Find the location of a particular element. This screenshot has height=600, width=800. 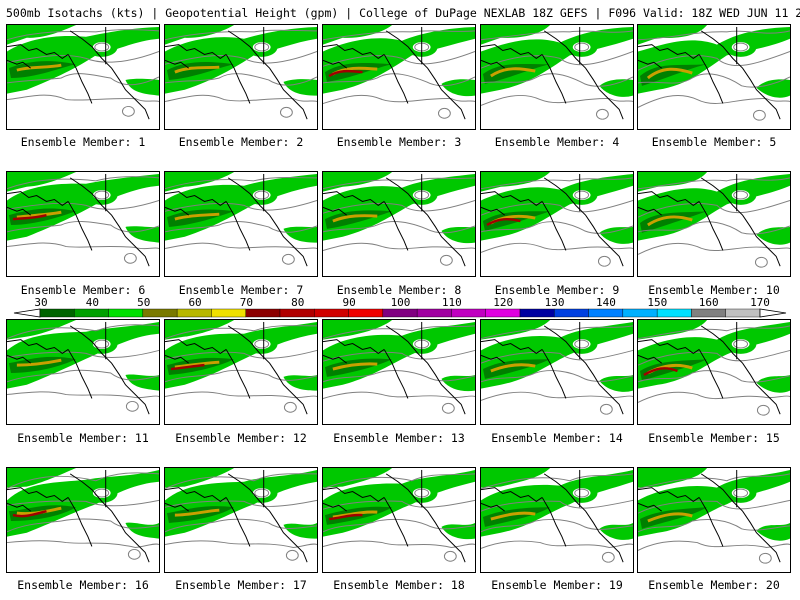

isotach-core is located at coordinates (673, 518).